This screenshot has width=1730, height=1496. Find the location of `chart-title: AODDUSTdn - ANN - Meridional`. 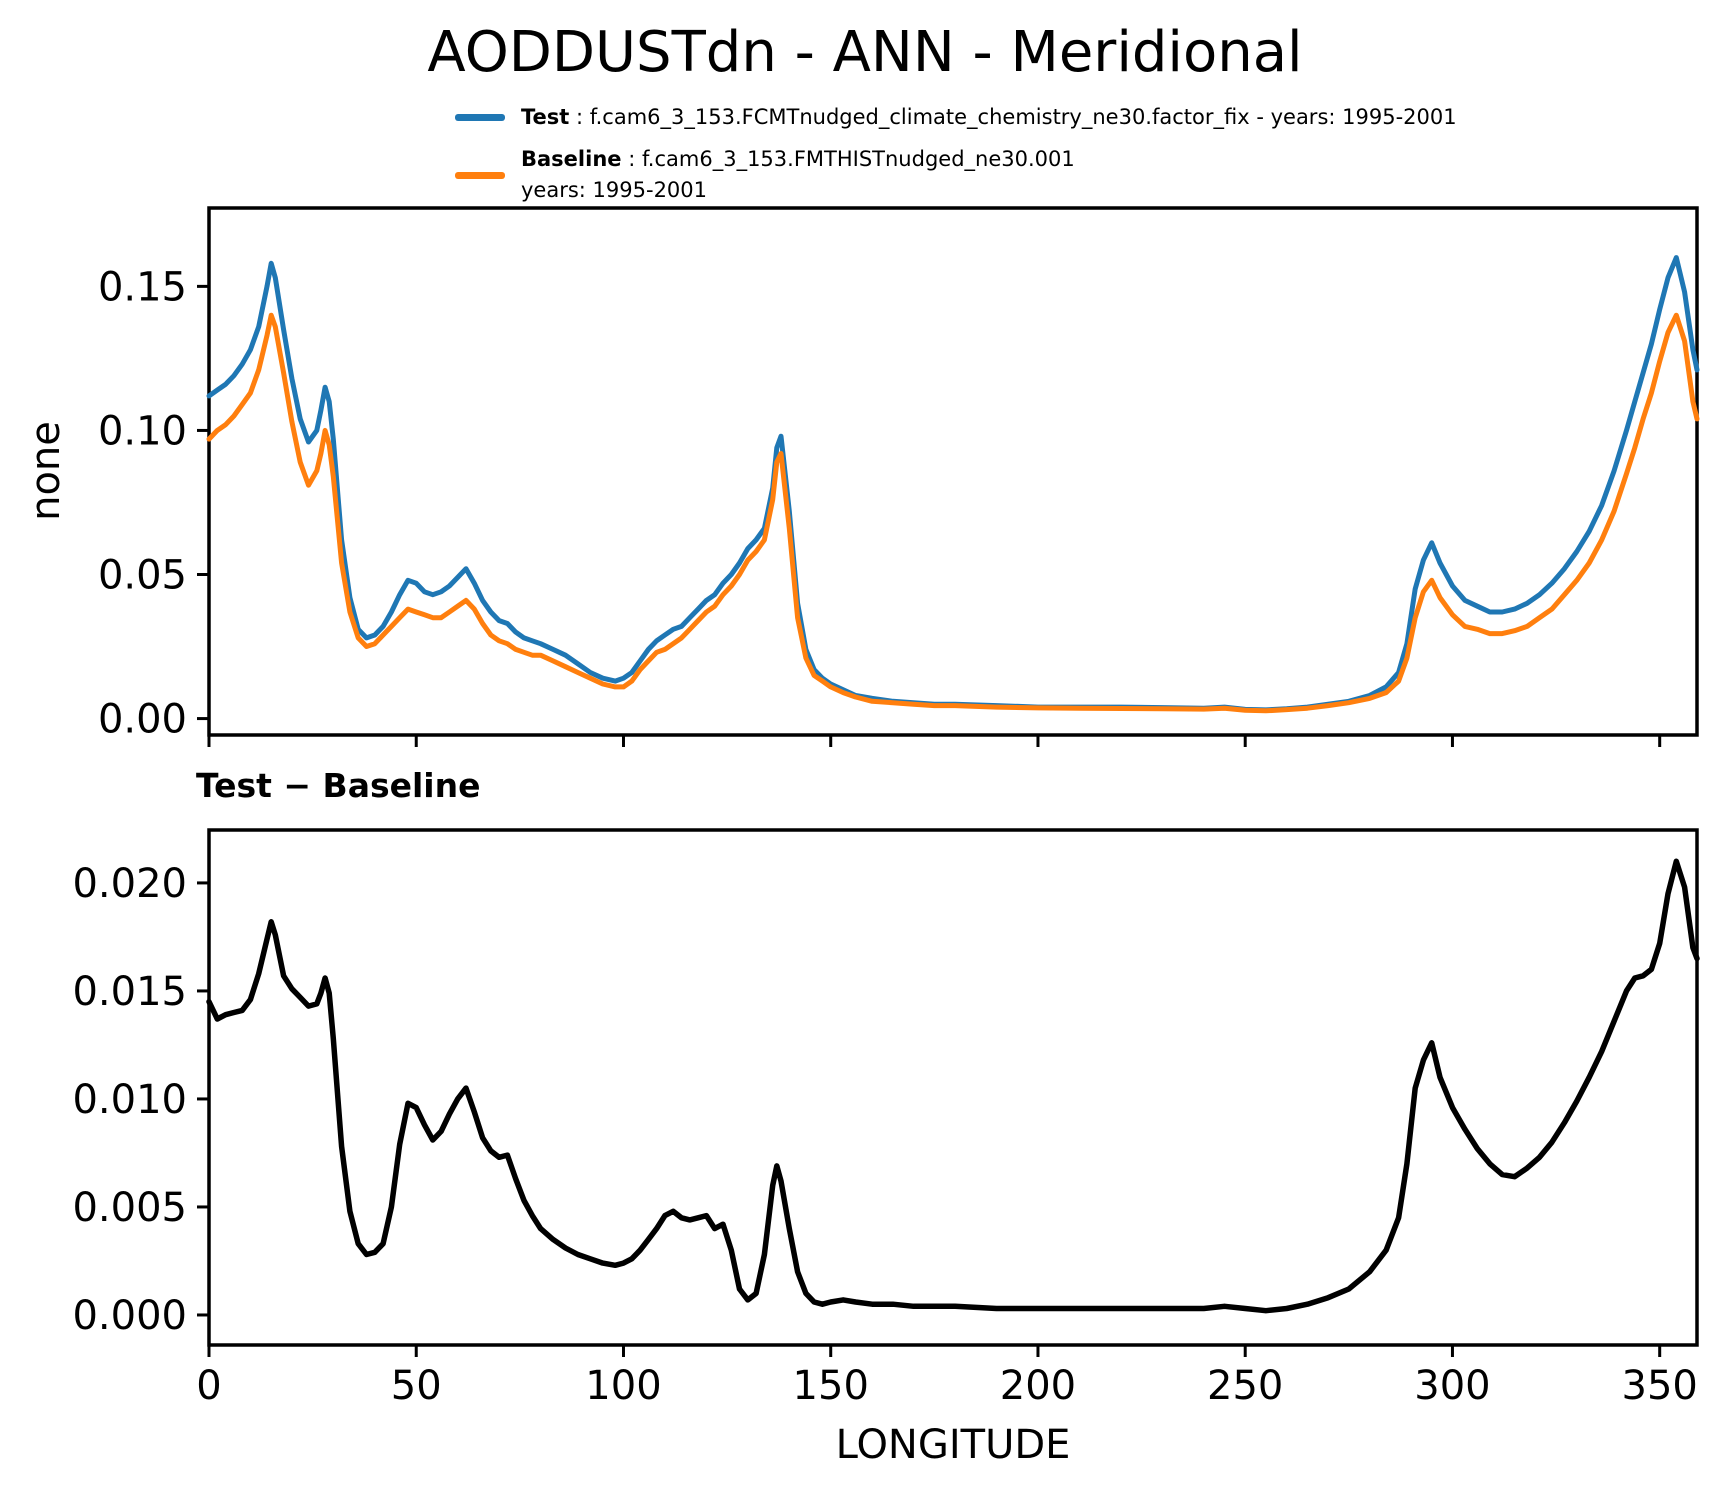

chart-title: AODDUSTdn - ANN - Meridional is located at coordinates (865, 52).